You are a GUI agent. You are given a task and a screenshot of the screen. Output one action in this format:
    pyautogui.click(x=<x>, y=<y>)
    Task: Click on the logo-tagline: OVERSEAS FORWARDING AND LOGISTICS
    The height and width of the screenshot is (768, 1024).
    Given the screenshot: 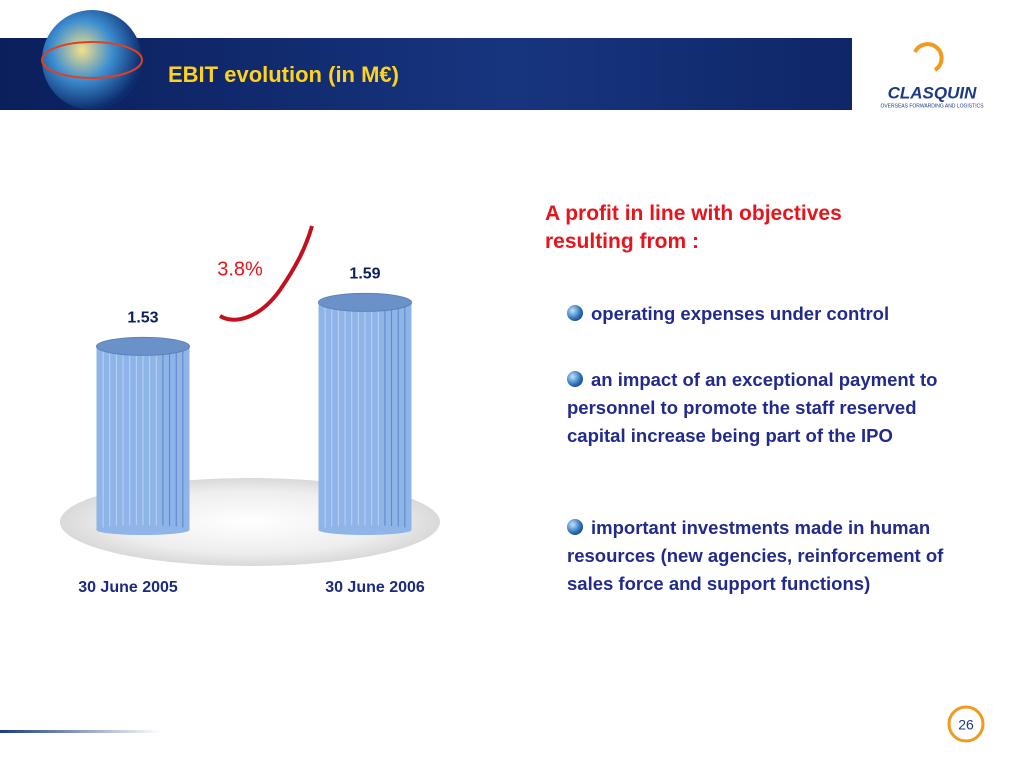 What is the action you would take?
    pyautogui.click(x=932, y=106)
    